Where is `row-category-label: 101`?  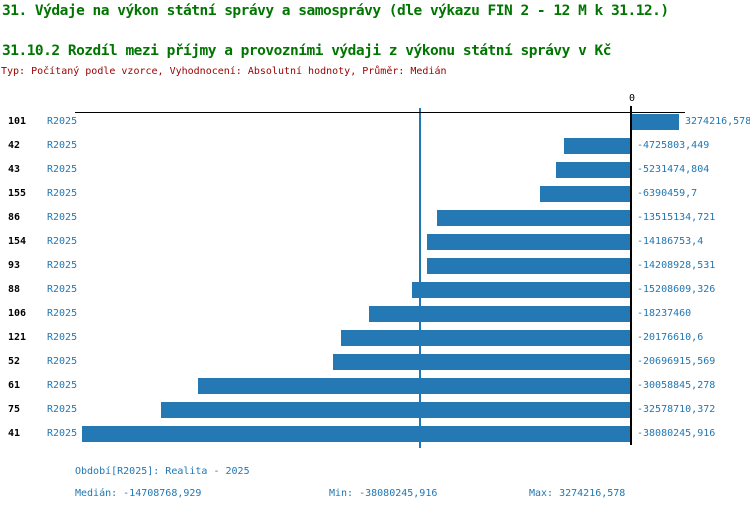
row-category-label: 101 is located at coordinates (17, 121).